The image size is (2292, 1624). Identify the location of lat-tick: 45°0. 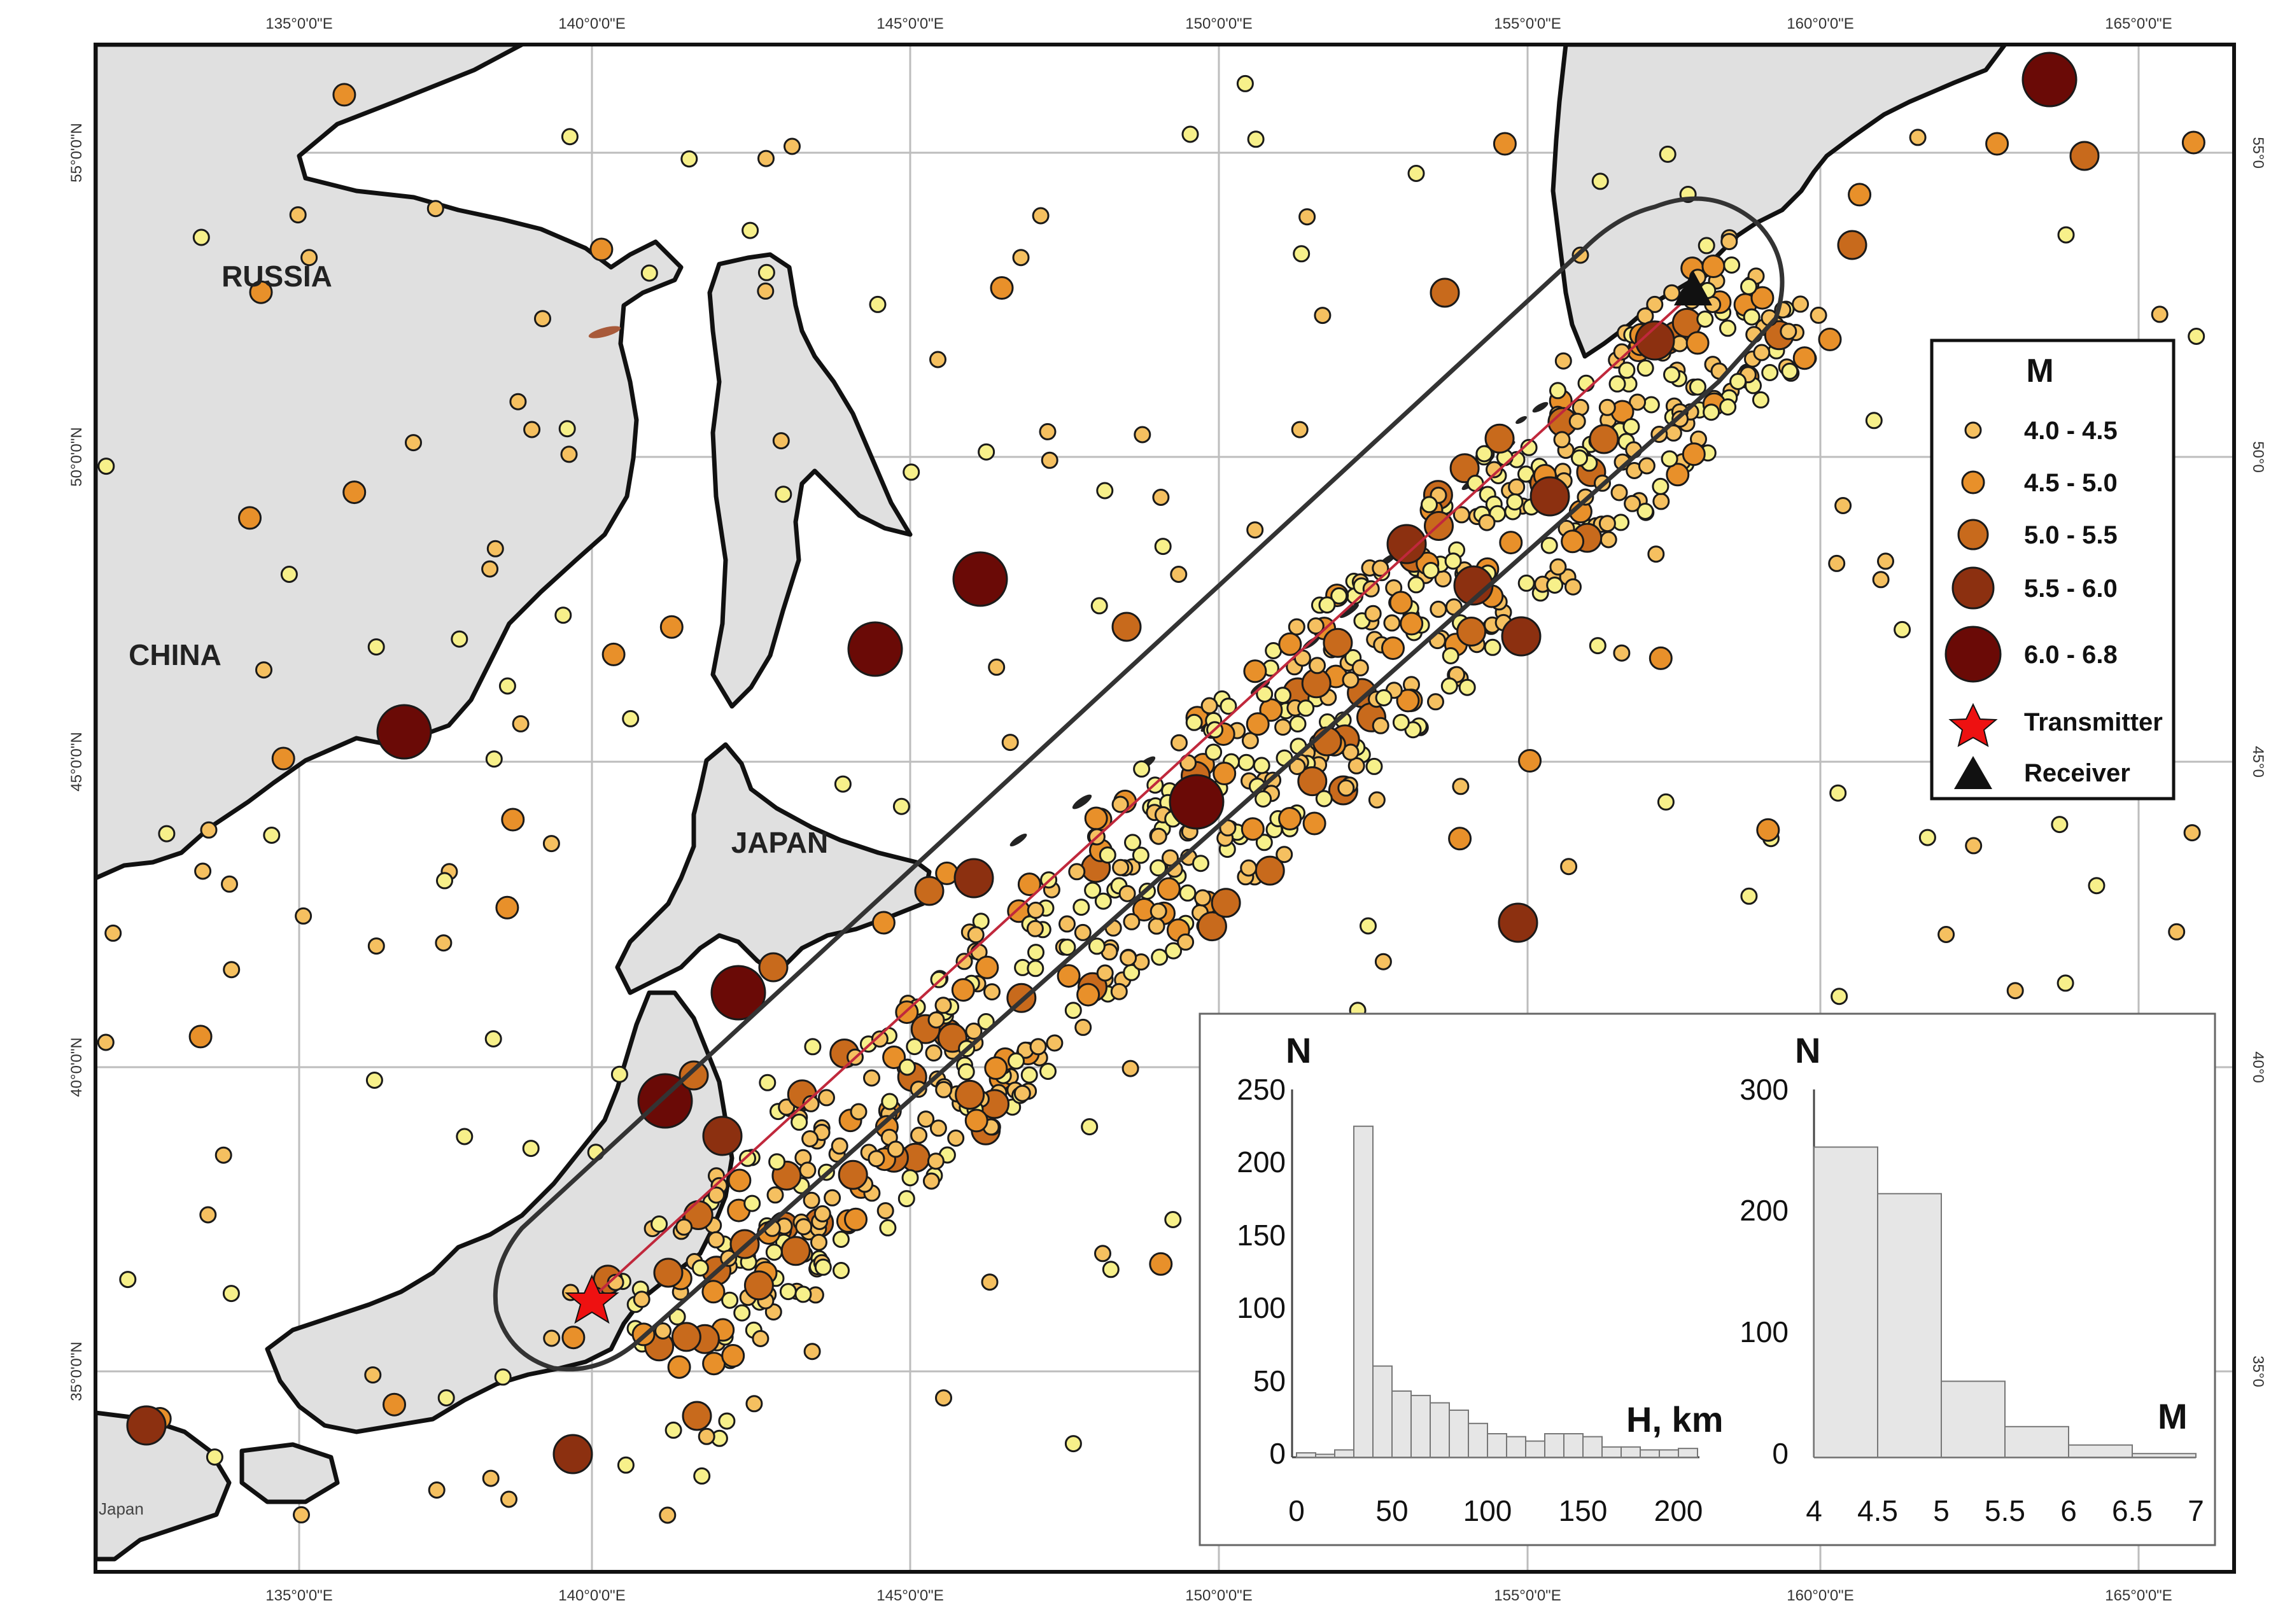
(2258, 762).